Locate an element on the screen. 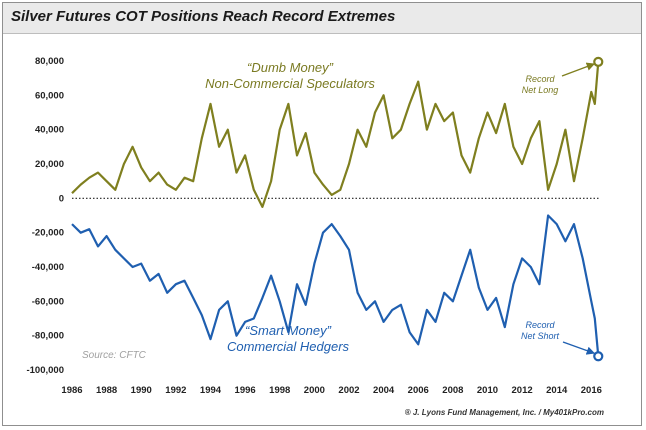  x-tick-label: 1998 is located at coordinates (279, 390).